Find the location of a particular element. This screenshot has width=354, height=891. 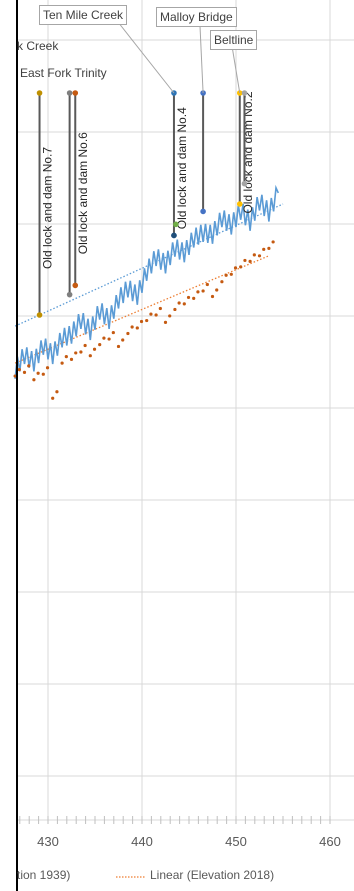

label-creek: k Creek is located at coordinates (38, 46).